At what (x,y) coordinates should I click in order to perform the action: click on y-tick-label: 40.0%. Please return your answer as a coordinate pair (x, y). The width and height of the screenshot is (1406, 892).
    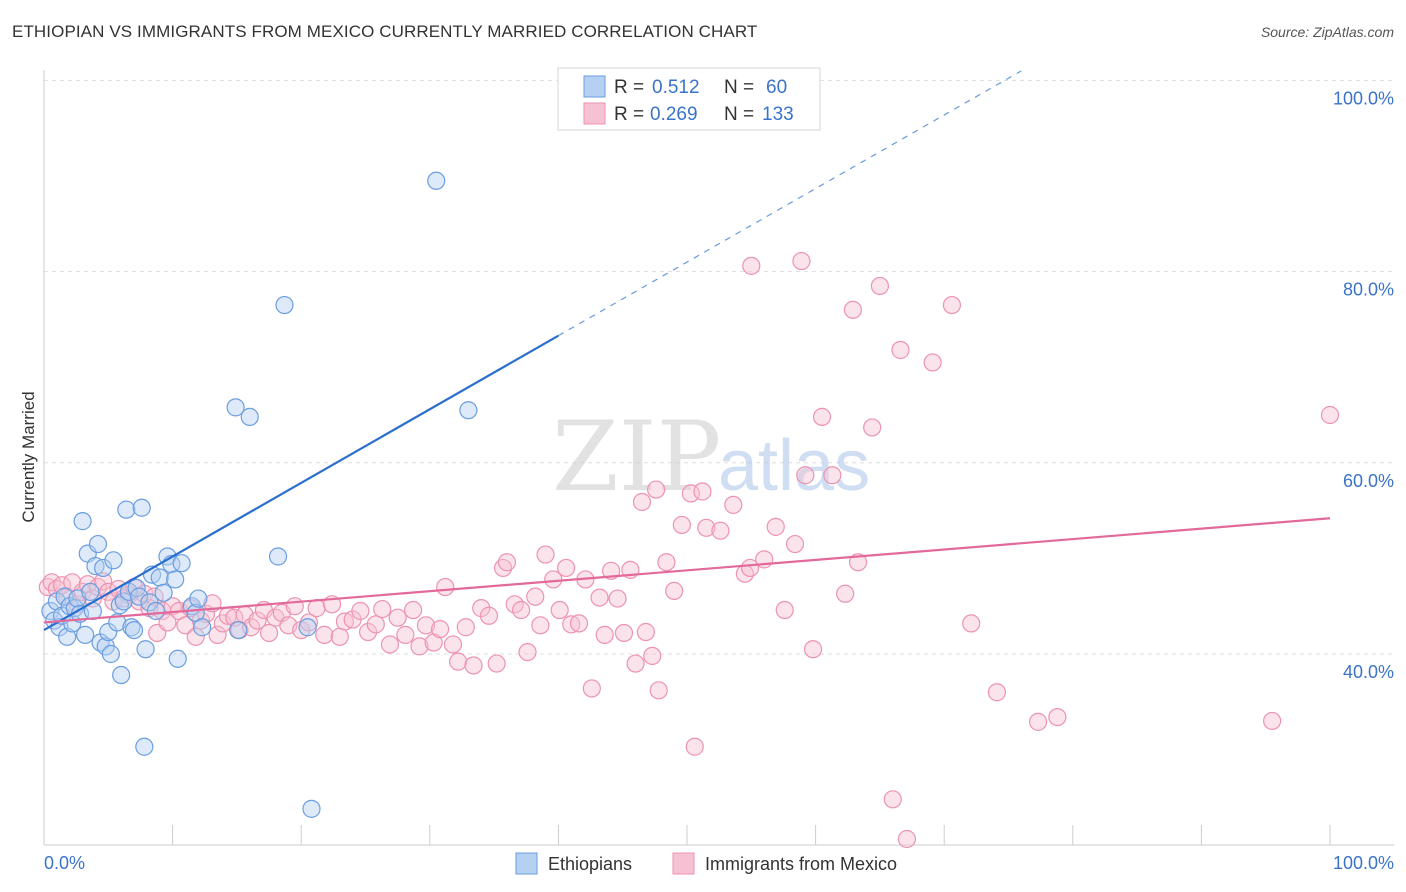
    Looking at the image, I should click on (1368, 672).